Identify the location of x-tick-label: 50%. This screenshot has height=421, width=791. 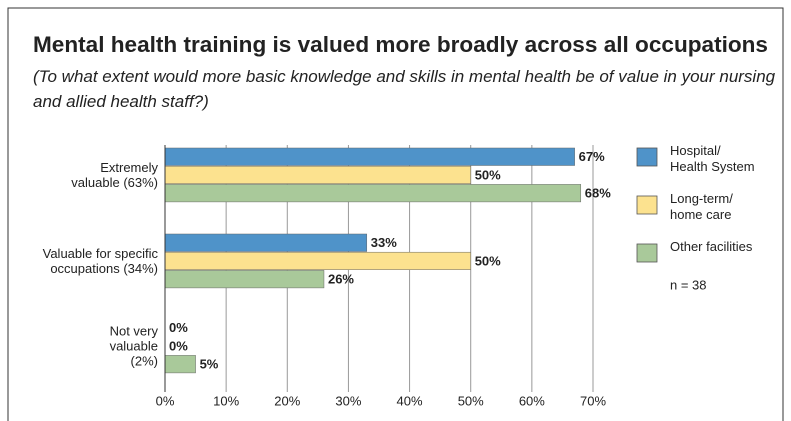
(471, 400).